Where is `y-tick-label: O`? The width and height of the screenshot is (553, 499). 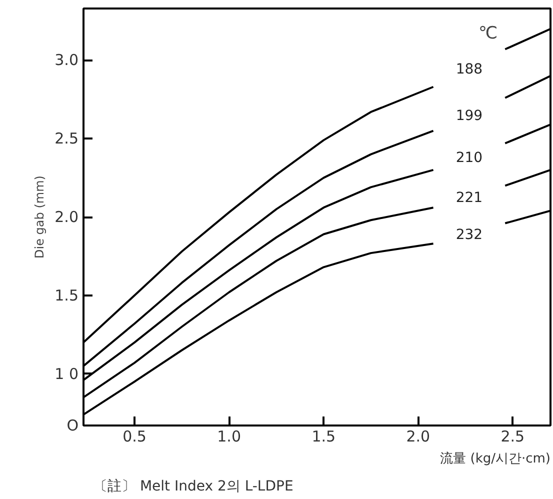
y-tick-label: O is located at coordinates (72, 425).